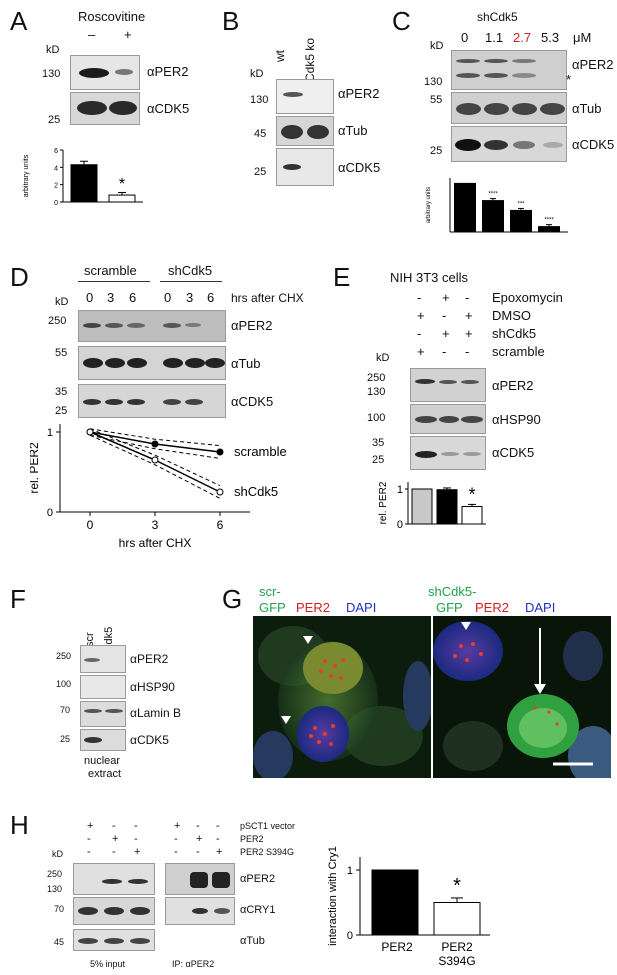 This screenshot has width=617, height=975. I want to click on asterisk-band: *, so click(569, 79).